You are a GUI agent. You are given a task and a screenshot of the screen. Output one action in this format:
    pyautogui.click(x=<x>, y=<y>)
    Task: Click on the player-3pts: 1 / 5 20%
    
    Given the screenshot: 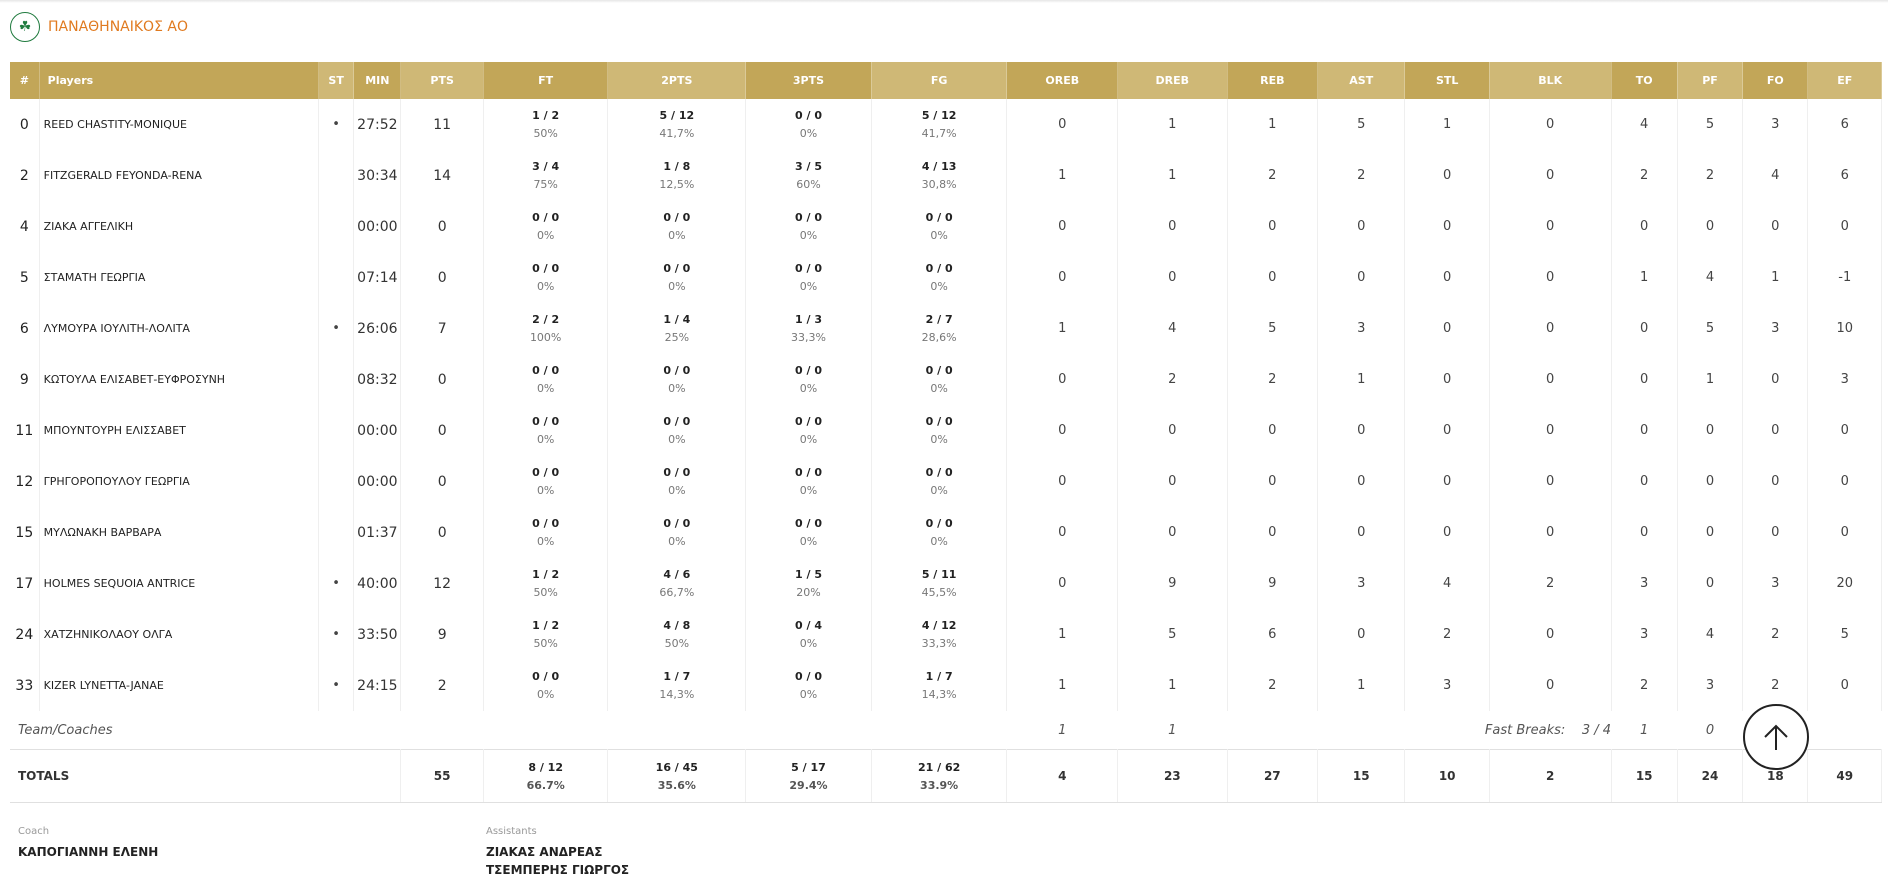 What is the action you would take?
    pyautogui.click(x=808, y=583)
    